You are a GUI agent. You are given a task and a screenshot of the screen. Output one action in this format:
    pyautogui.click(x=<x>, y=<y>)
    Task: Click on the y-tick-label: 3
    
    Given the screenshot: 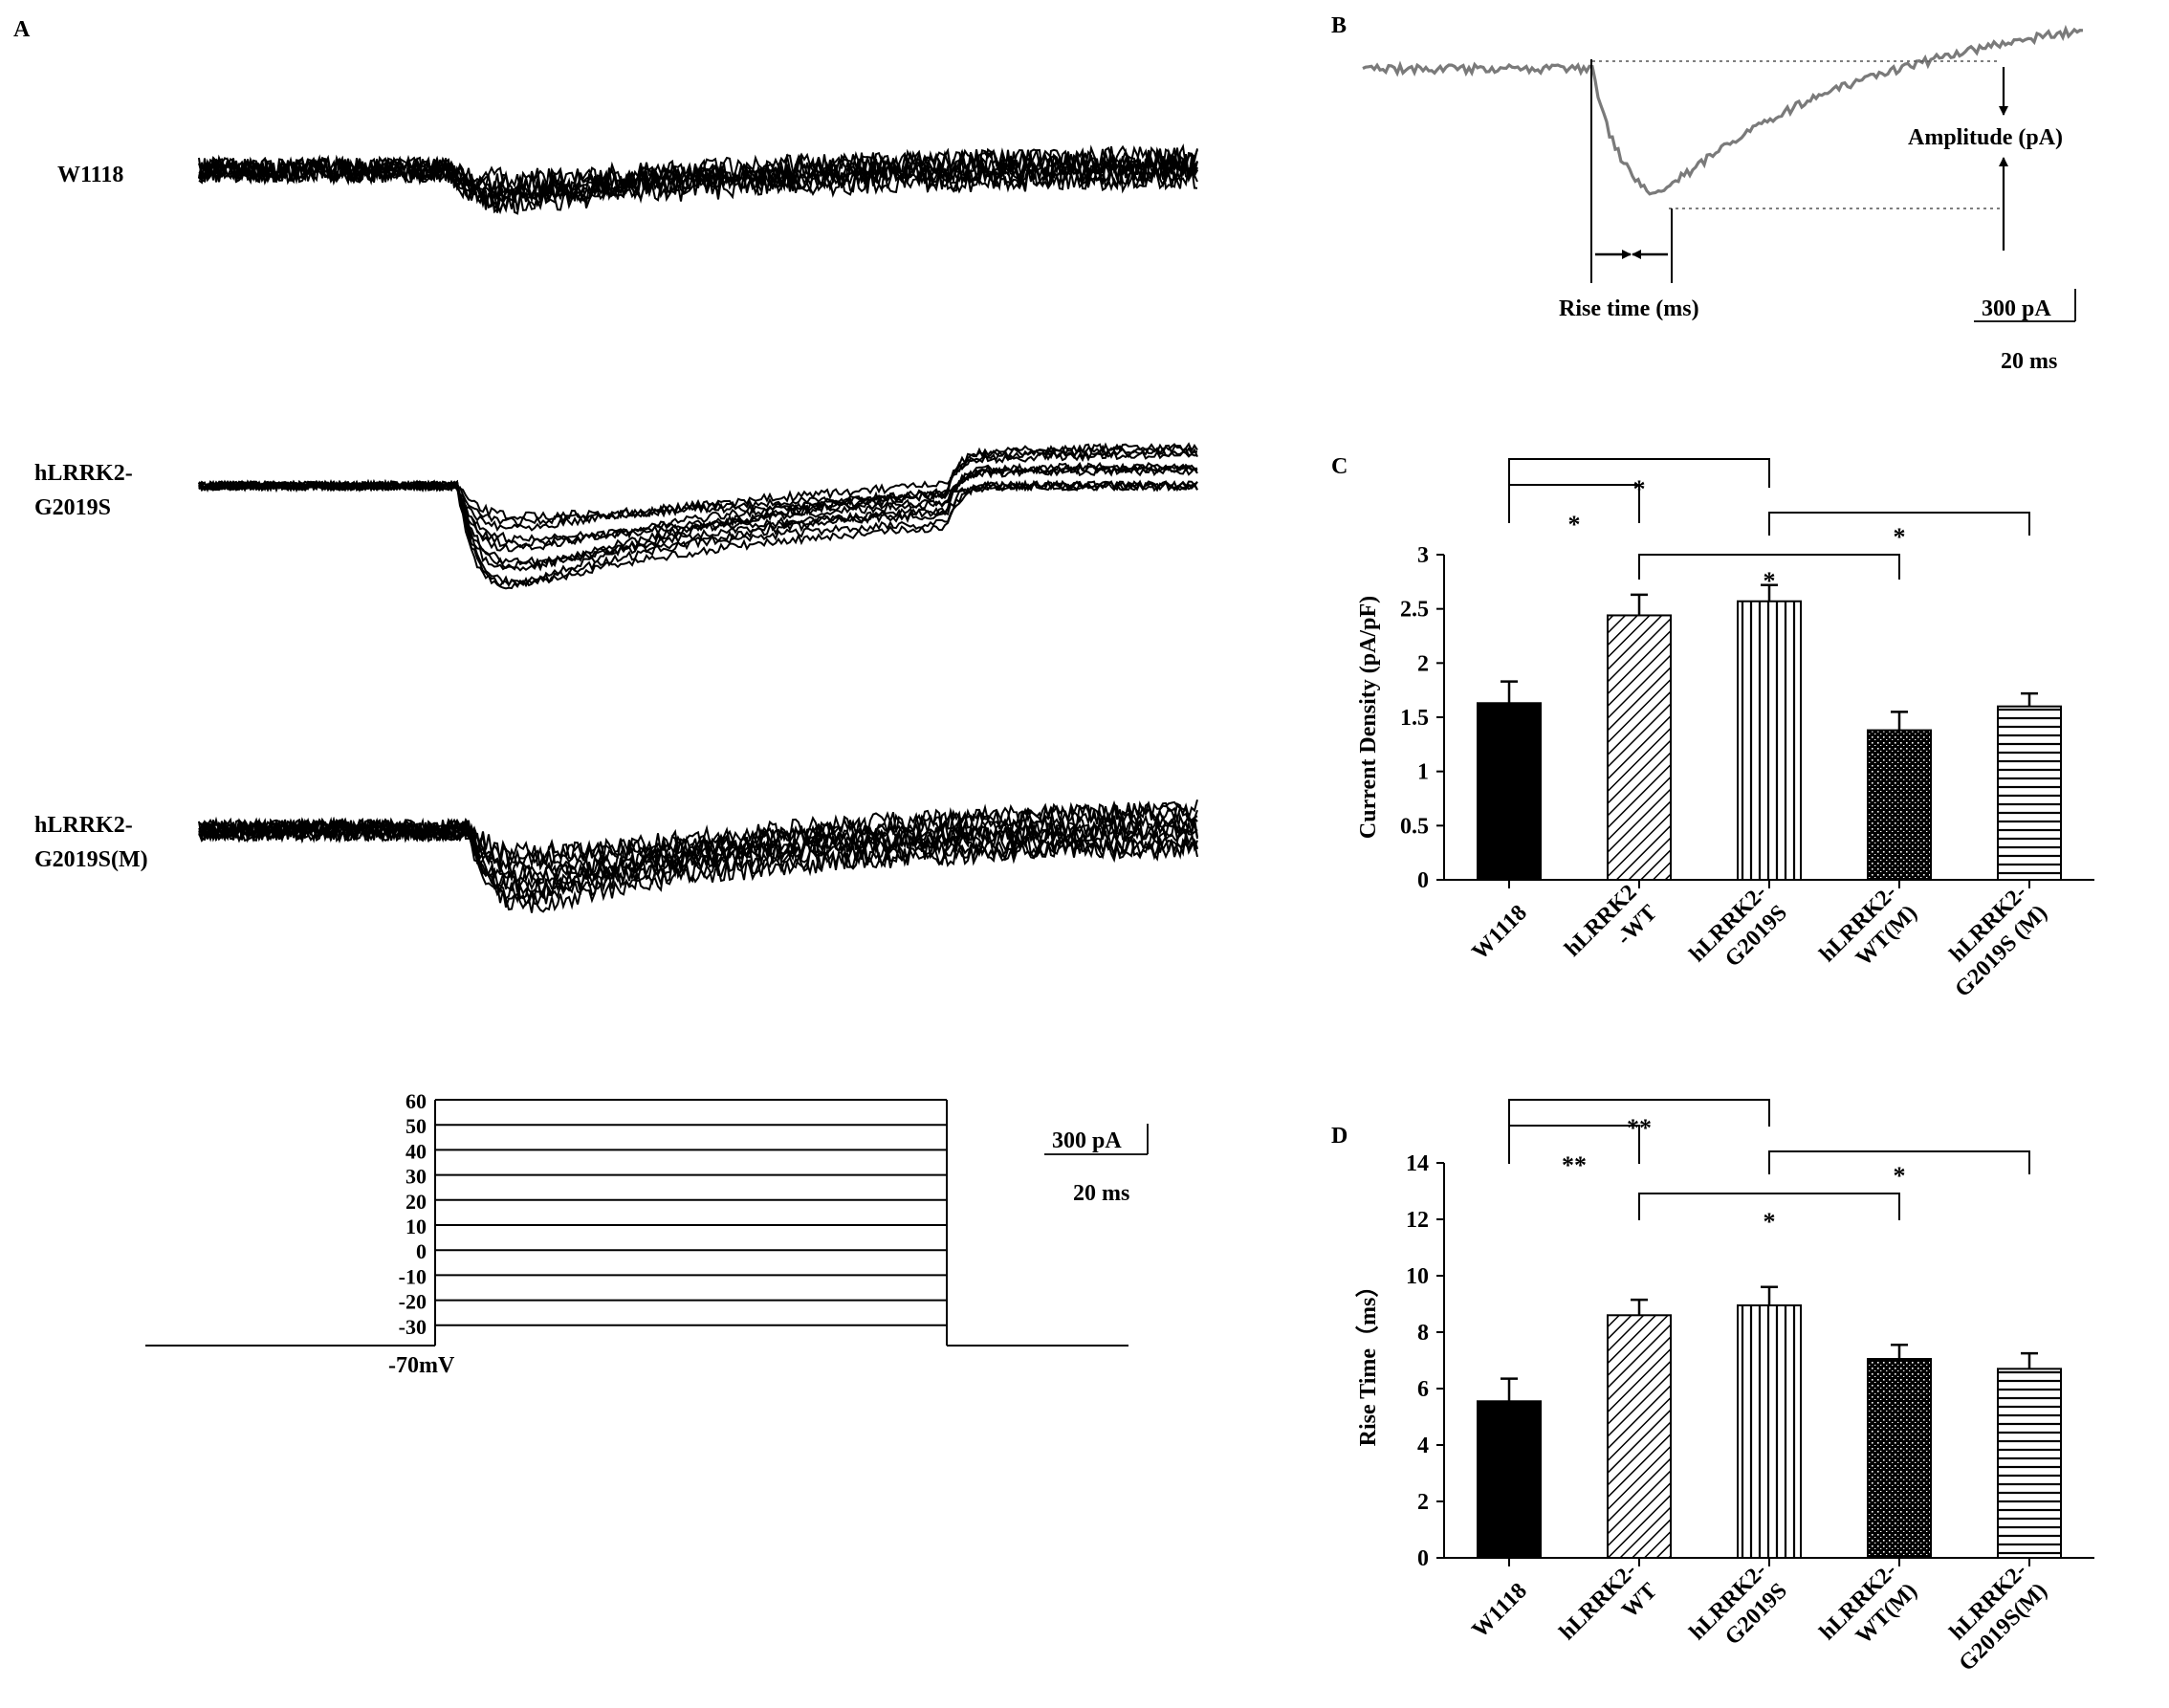 What is the action you would take?
    pyautogui.click(x=1423, y=555)
    